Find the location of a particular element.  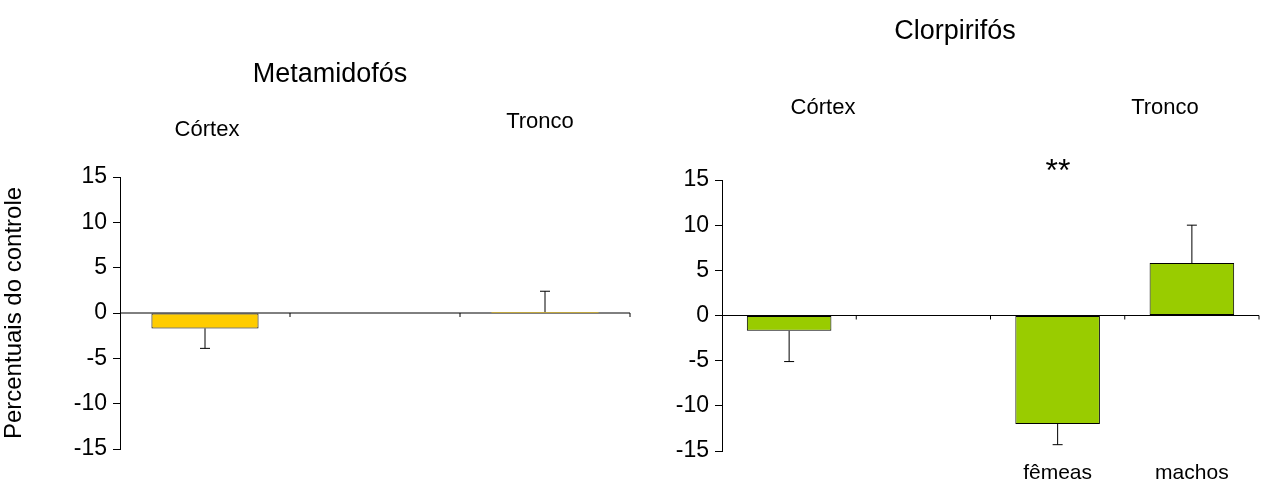

y-axis-title: Percentuais do controle is located at coordinates (13, 313).